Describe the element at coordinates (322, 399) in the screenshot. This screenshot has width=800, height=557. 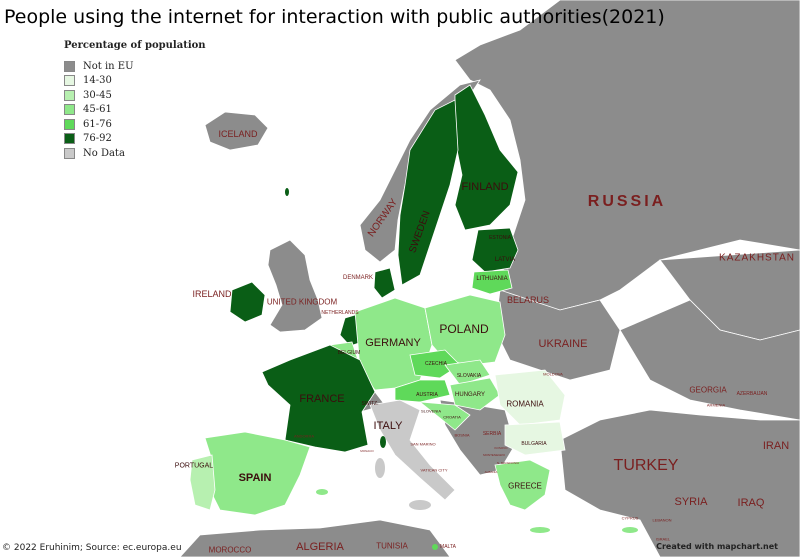
I see `label-france: FRANCE` at that location.